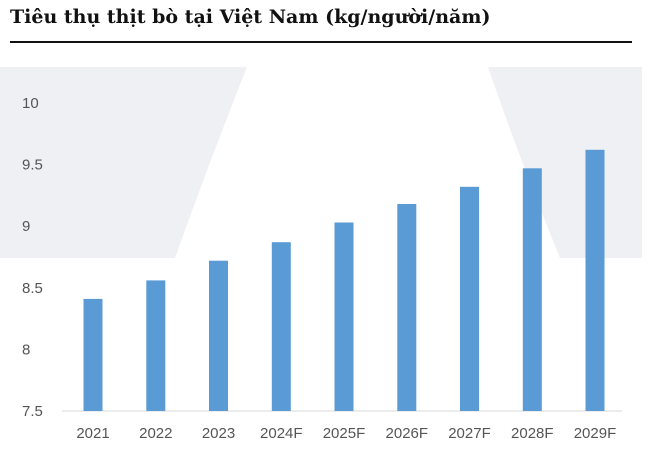 The height and width of the screenshot is (449, 653). Describe the element at coordinates (469, 433) in the screenshot. I see `x-tick-label: 2027F` at that location.